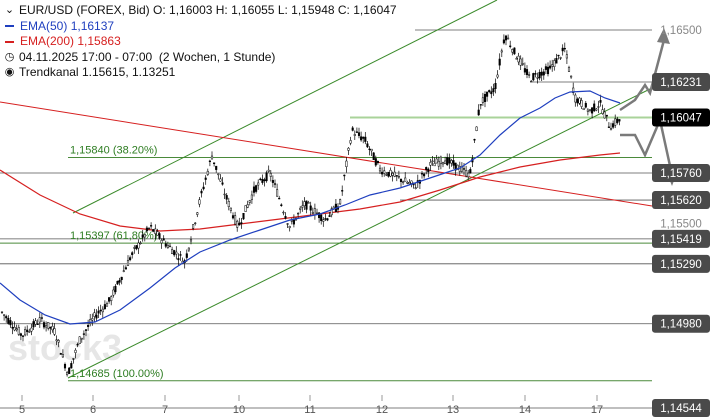 The image size is (710, 420). Describe the element at coordinates (9, 10) in the screenshot. I see `chevron-down-icon: ⌄` at that location.